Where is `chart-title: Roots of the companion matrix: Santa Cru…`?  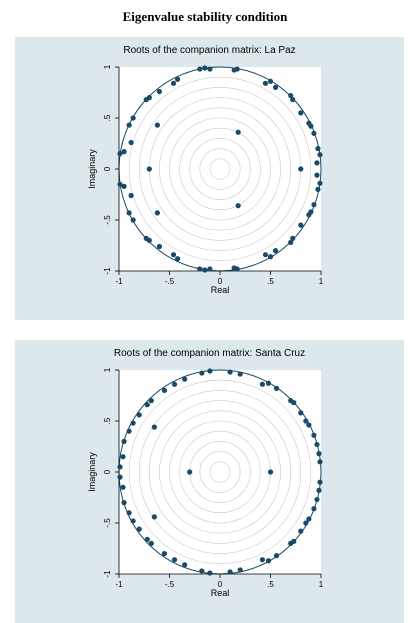
chart-title: Roots of the companion matrix: Santa Cru… is located at coordinates (209, 353).